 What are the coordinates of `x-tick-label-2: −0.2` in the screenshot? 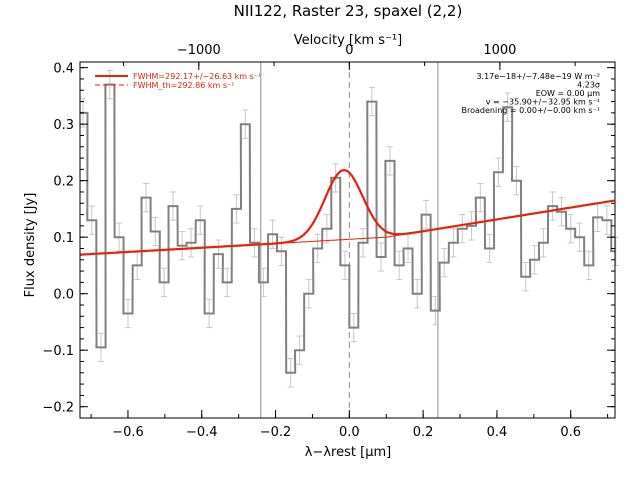 It's located at (276, 432).